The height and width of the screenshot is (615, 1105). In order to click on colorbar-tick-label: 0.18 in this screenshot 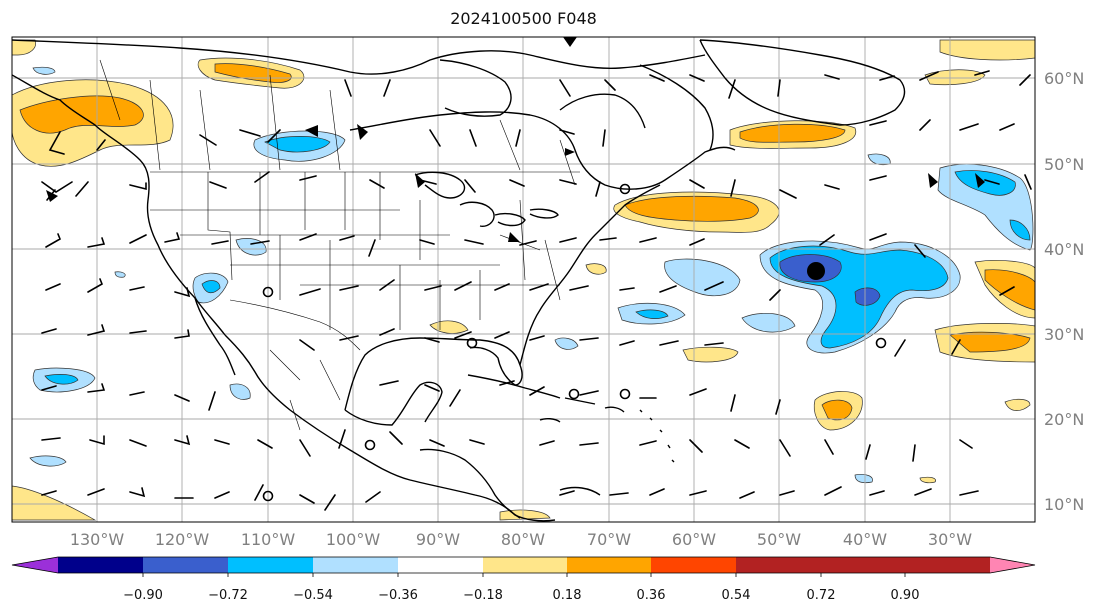, I will do `click(567, 595)`.